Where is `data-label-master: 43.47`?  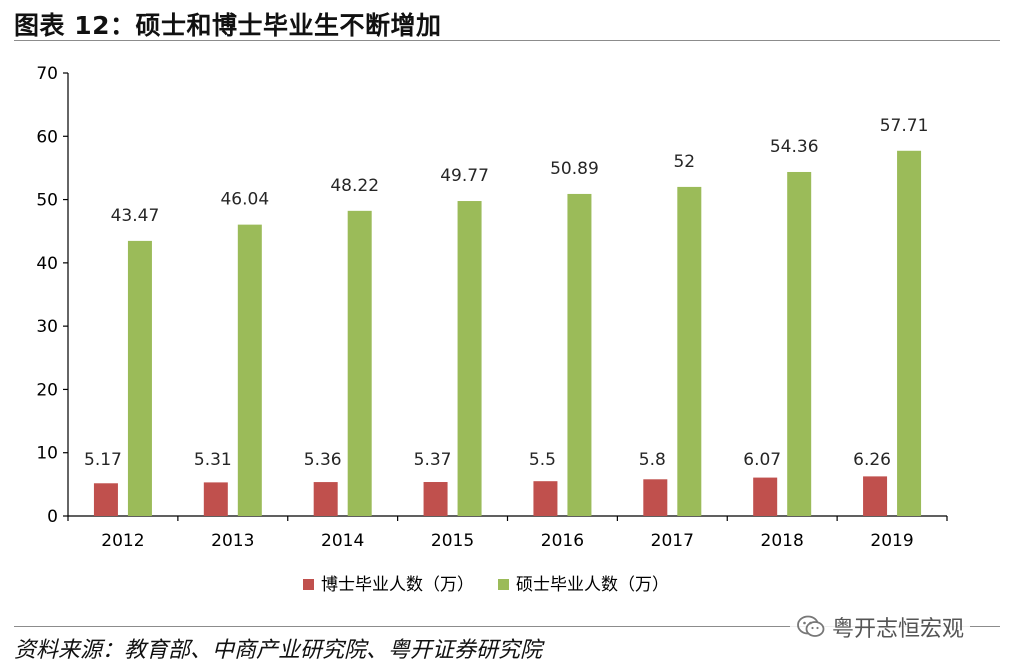
data-label-master: 43.47 is located at coordinates (135, 216).